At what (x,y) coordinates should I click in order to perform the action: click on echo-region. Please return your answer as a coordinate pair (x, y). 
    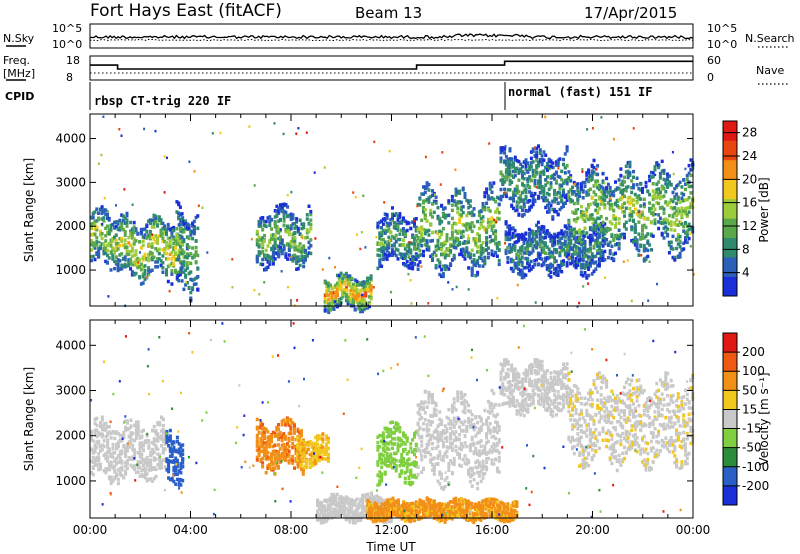
    Looking at the image, I should click on (348, 293).